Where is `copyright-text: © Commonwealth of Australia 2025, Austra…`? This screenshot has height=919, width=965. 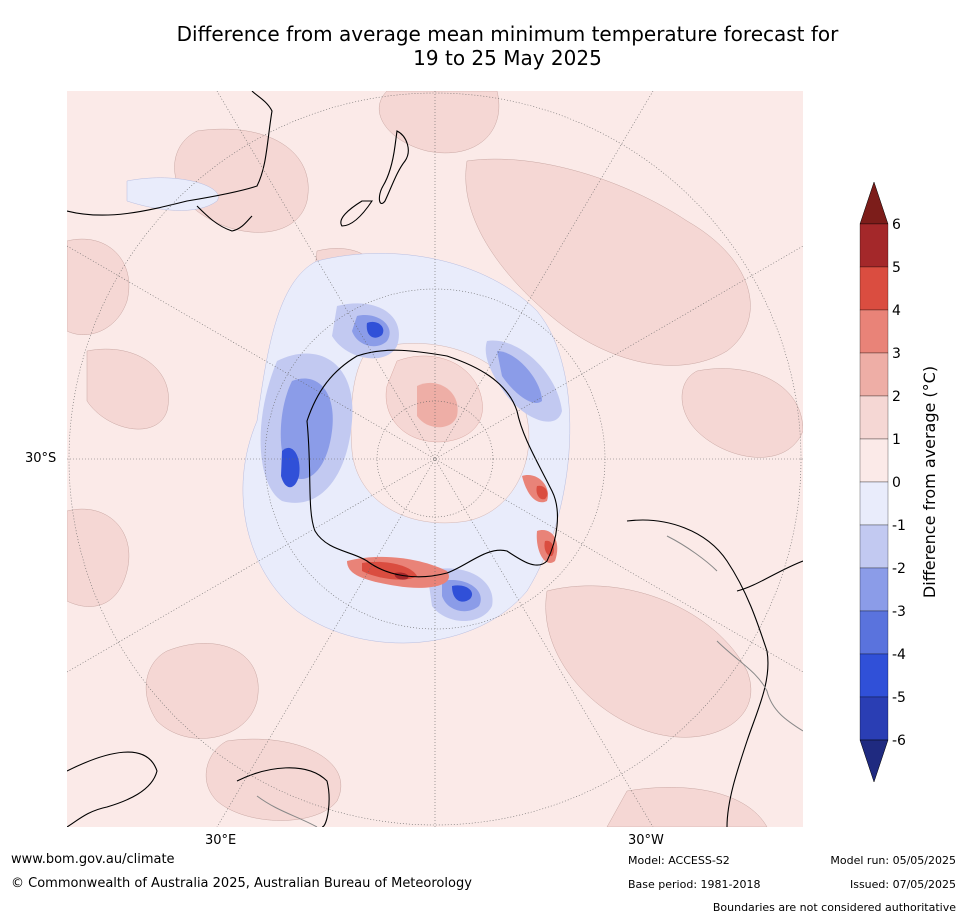
copyright-text: © Commonwealth of Australia 2025, Austra… is located at coordinates (241, 883).